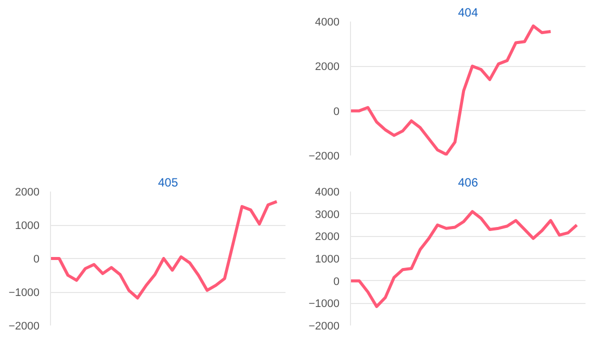  Describe the element at coordinates (168, 183) in the screenshot. I see `chart-title: 405` at that location.